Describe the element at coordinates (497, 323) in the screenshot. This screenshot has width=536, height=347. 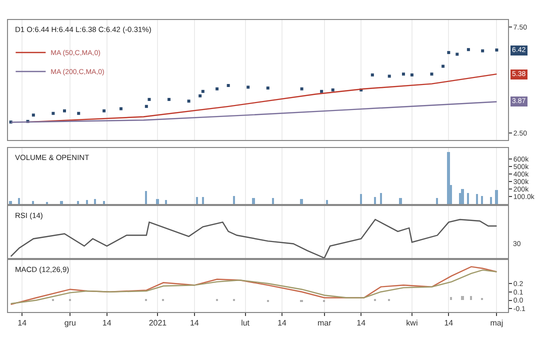
I see `x-tick-label: maj` at that location.